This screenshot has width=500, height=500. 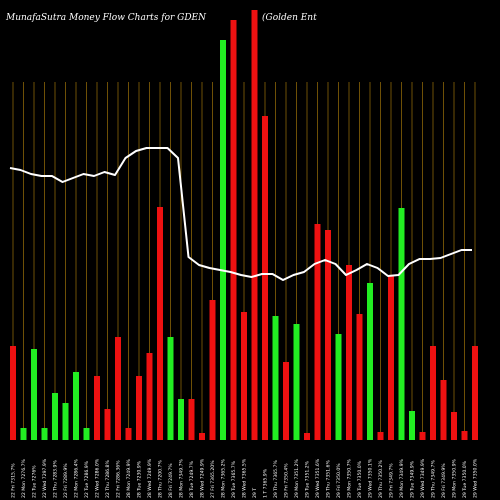 I want to click on x-tick-label: 29 Tue 7349.9%, so click(x=413, y=479).